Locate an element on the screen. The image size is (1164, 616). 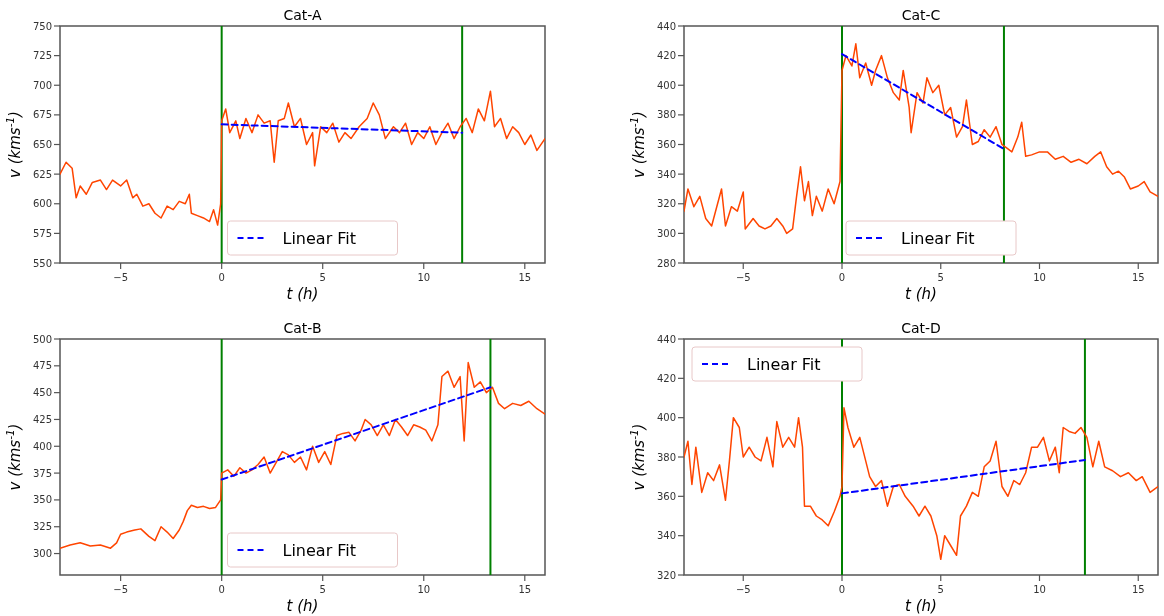
y-tick-label: 650 is located at coordinates (42, 144).